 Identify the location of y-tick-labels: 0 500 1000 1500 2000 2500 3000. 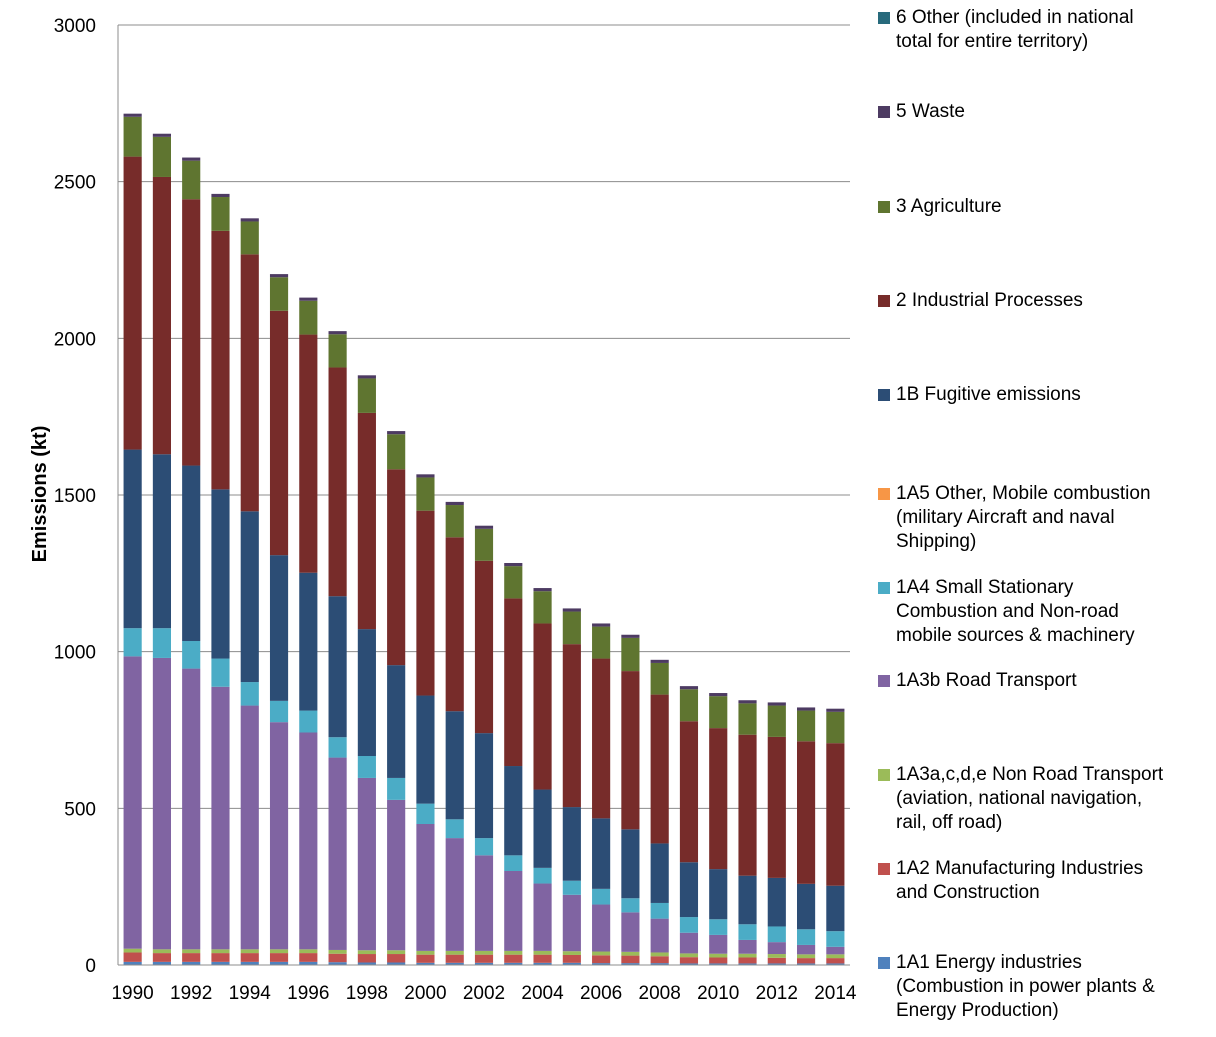
(75, 496).